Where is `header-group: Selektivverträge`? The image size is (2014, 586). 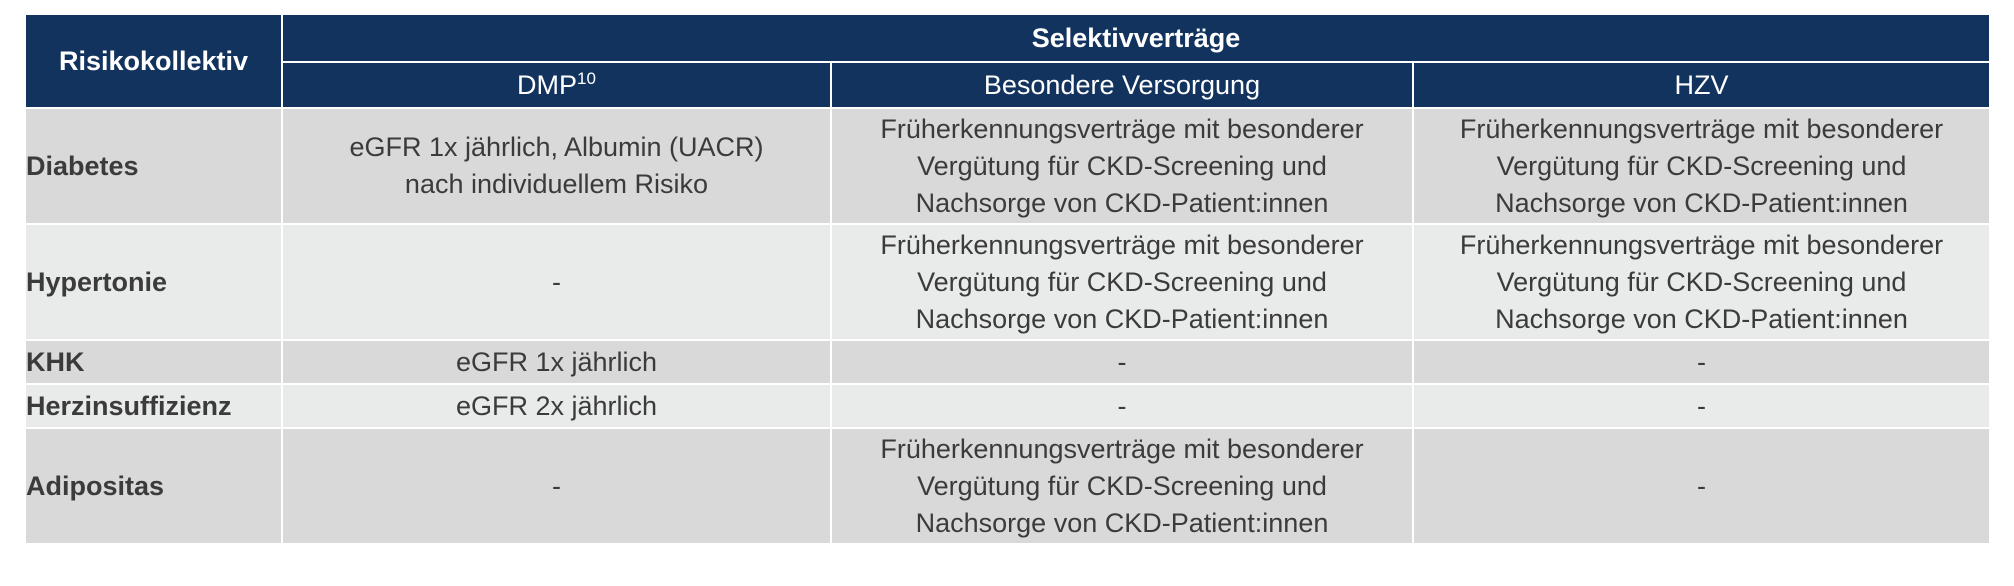
header-group: Selektivverträge is located at coordinates (1136, 38).